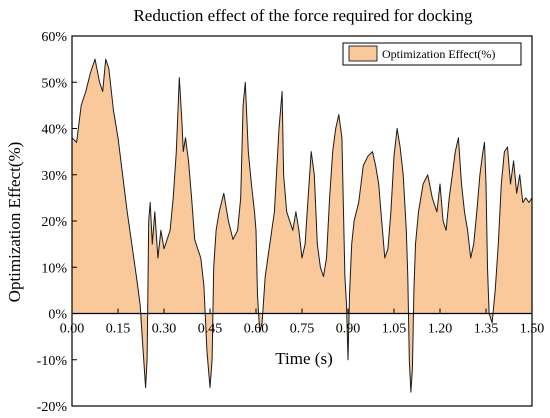 The width and height of the screenshot is (550, 418). What do you see at coordinates (210, 329) in the screenshot?
I see `x-tick-label: 0.45` at bounding box center [210, 329].